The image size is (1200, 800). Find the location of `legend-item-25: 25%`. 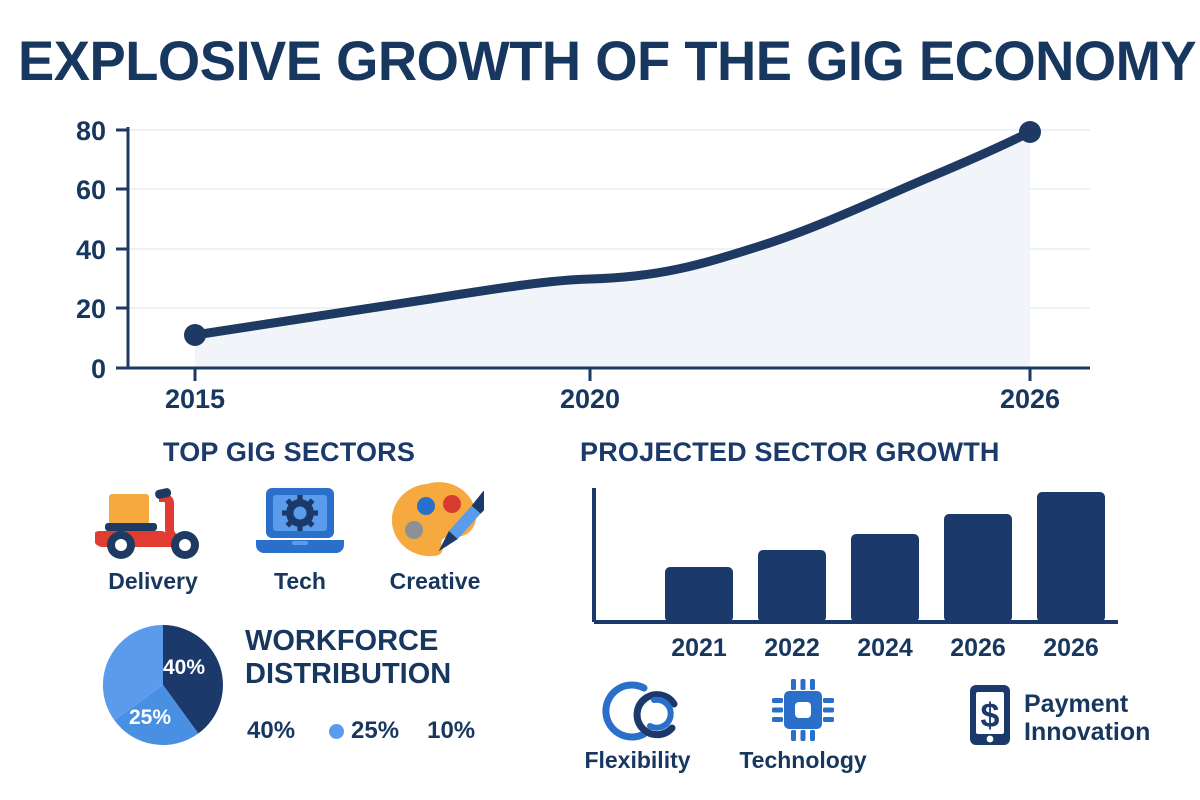

legend-item-25: 25% is located at coordinates (364, 731).